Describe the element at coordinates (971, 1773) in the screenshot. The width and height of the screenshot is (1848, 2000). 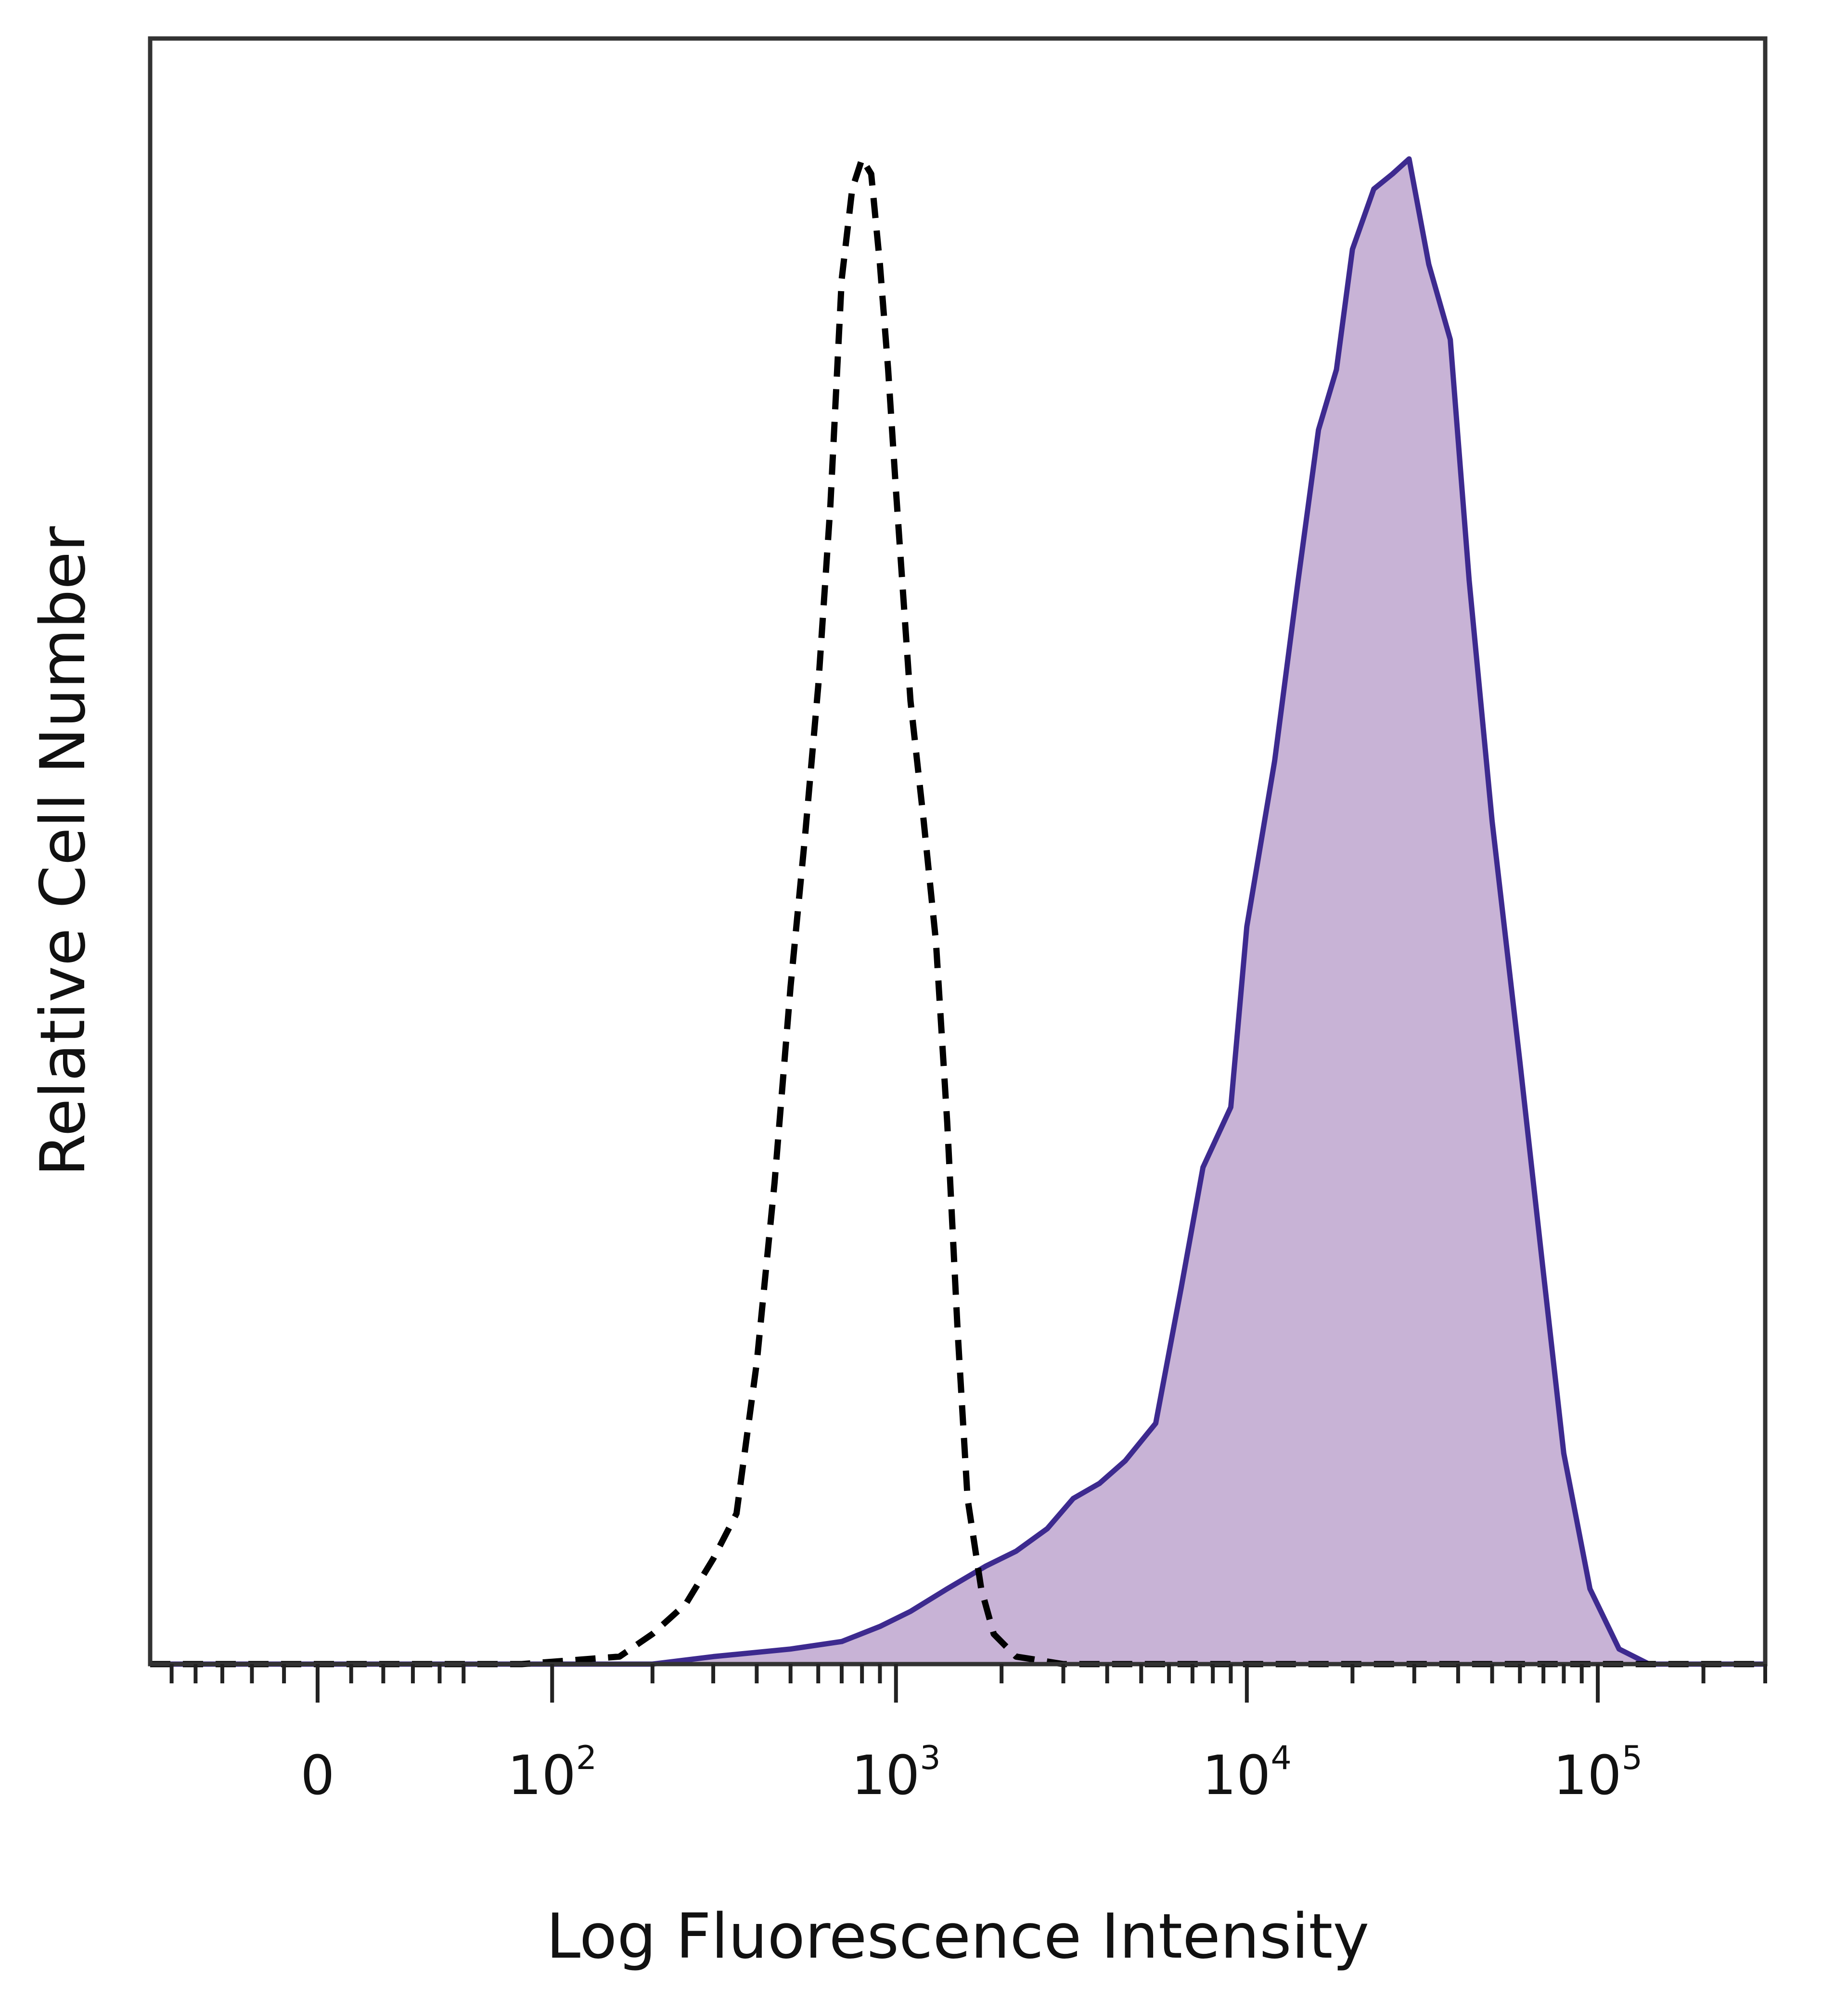
I see `x-axis-tick-labels: 0 102 103 104 105` at that location.